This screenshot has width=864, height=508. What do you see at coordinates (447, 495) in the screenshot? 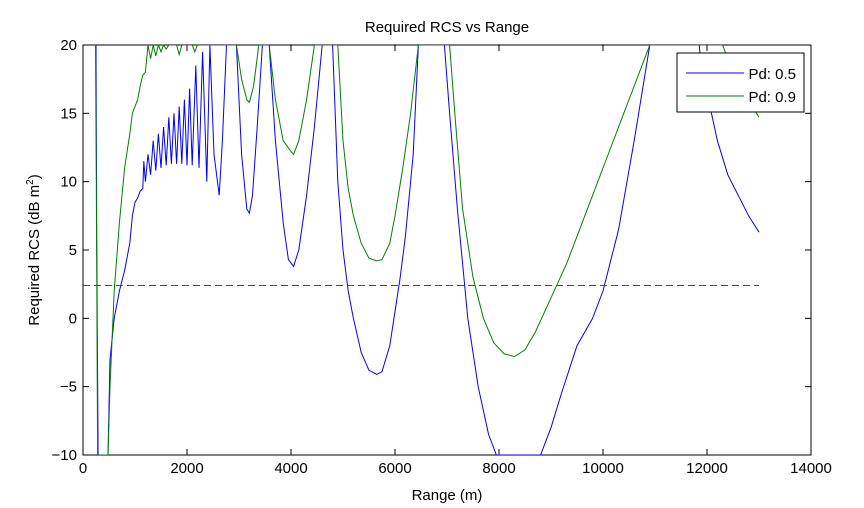
I see `x-axis-label: Range (m)` at bounding box center [447, 495].